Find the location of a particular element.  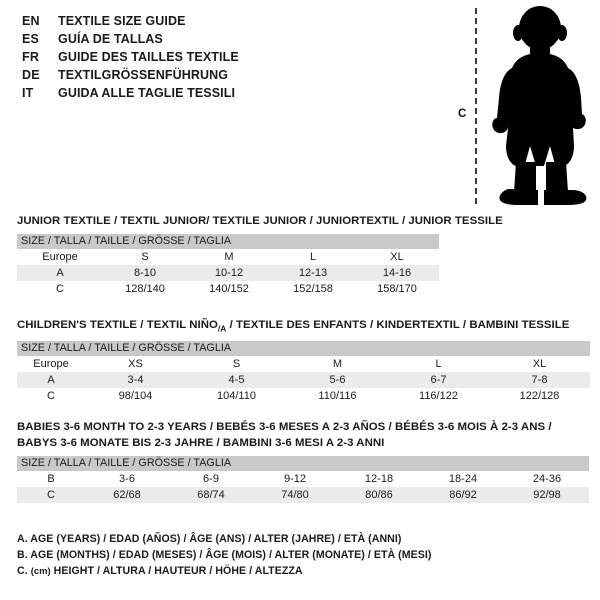

table-cell: 122/128 is located at coordinates (539, 396).